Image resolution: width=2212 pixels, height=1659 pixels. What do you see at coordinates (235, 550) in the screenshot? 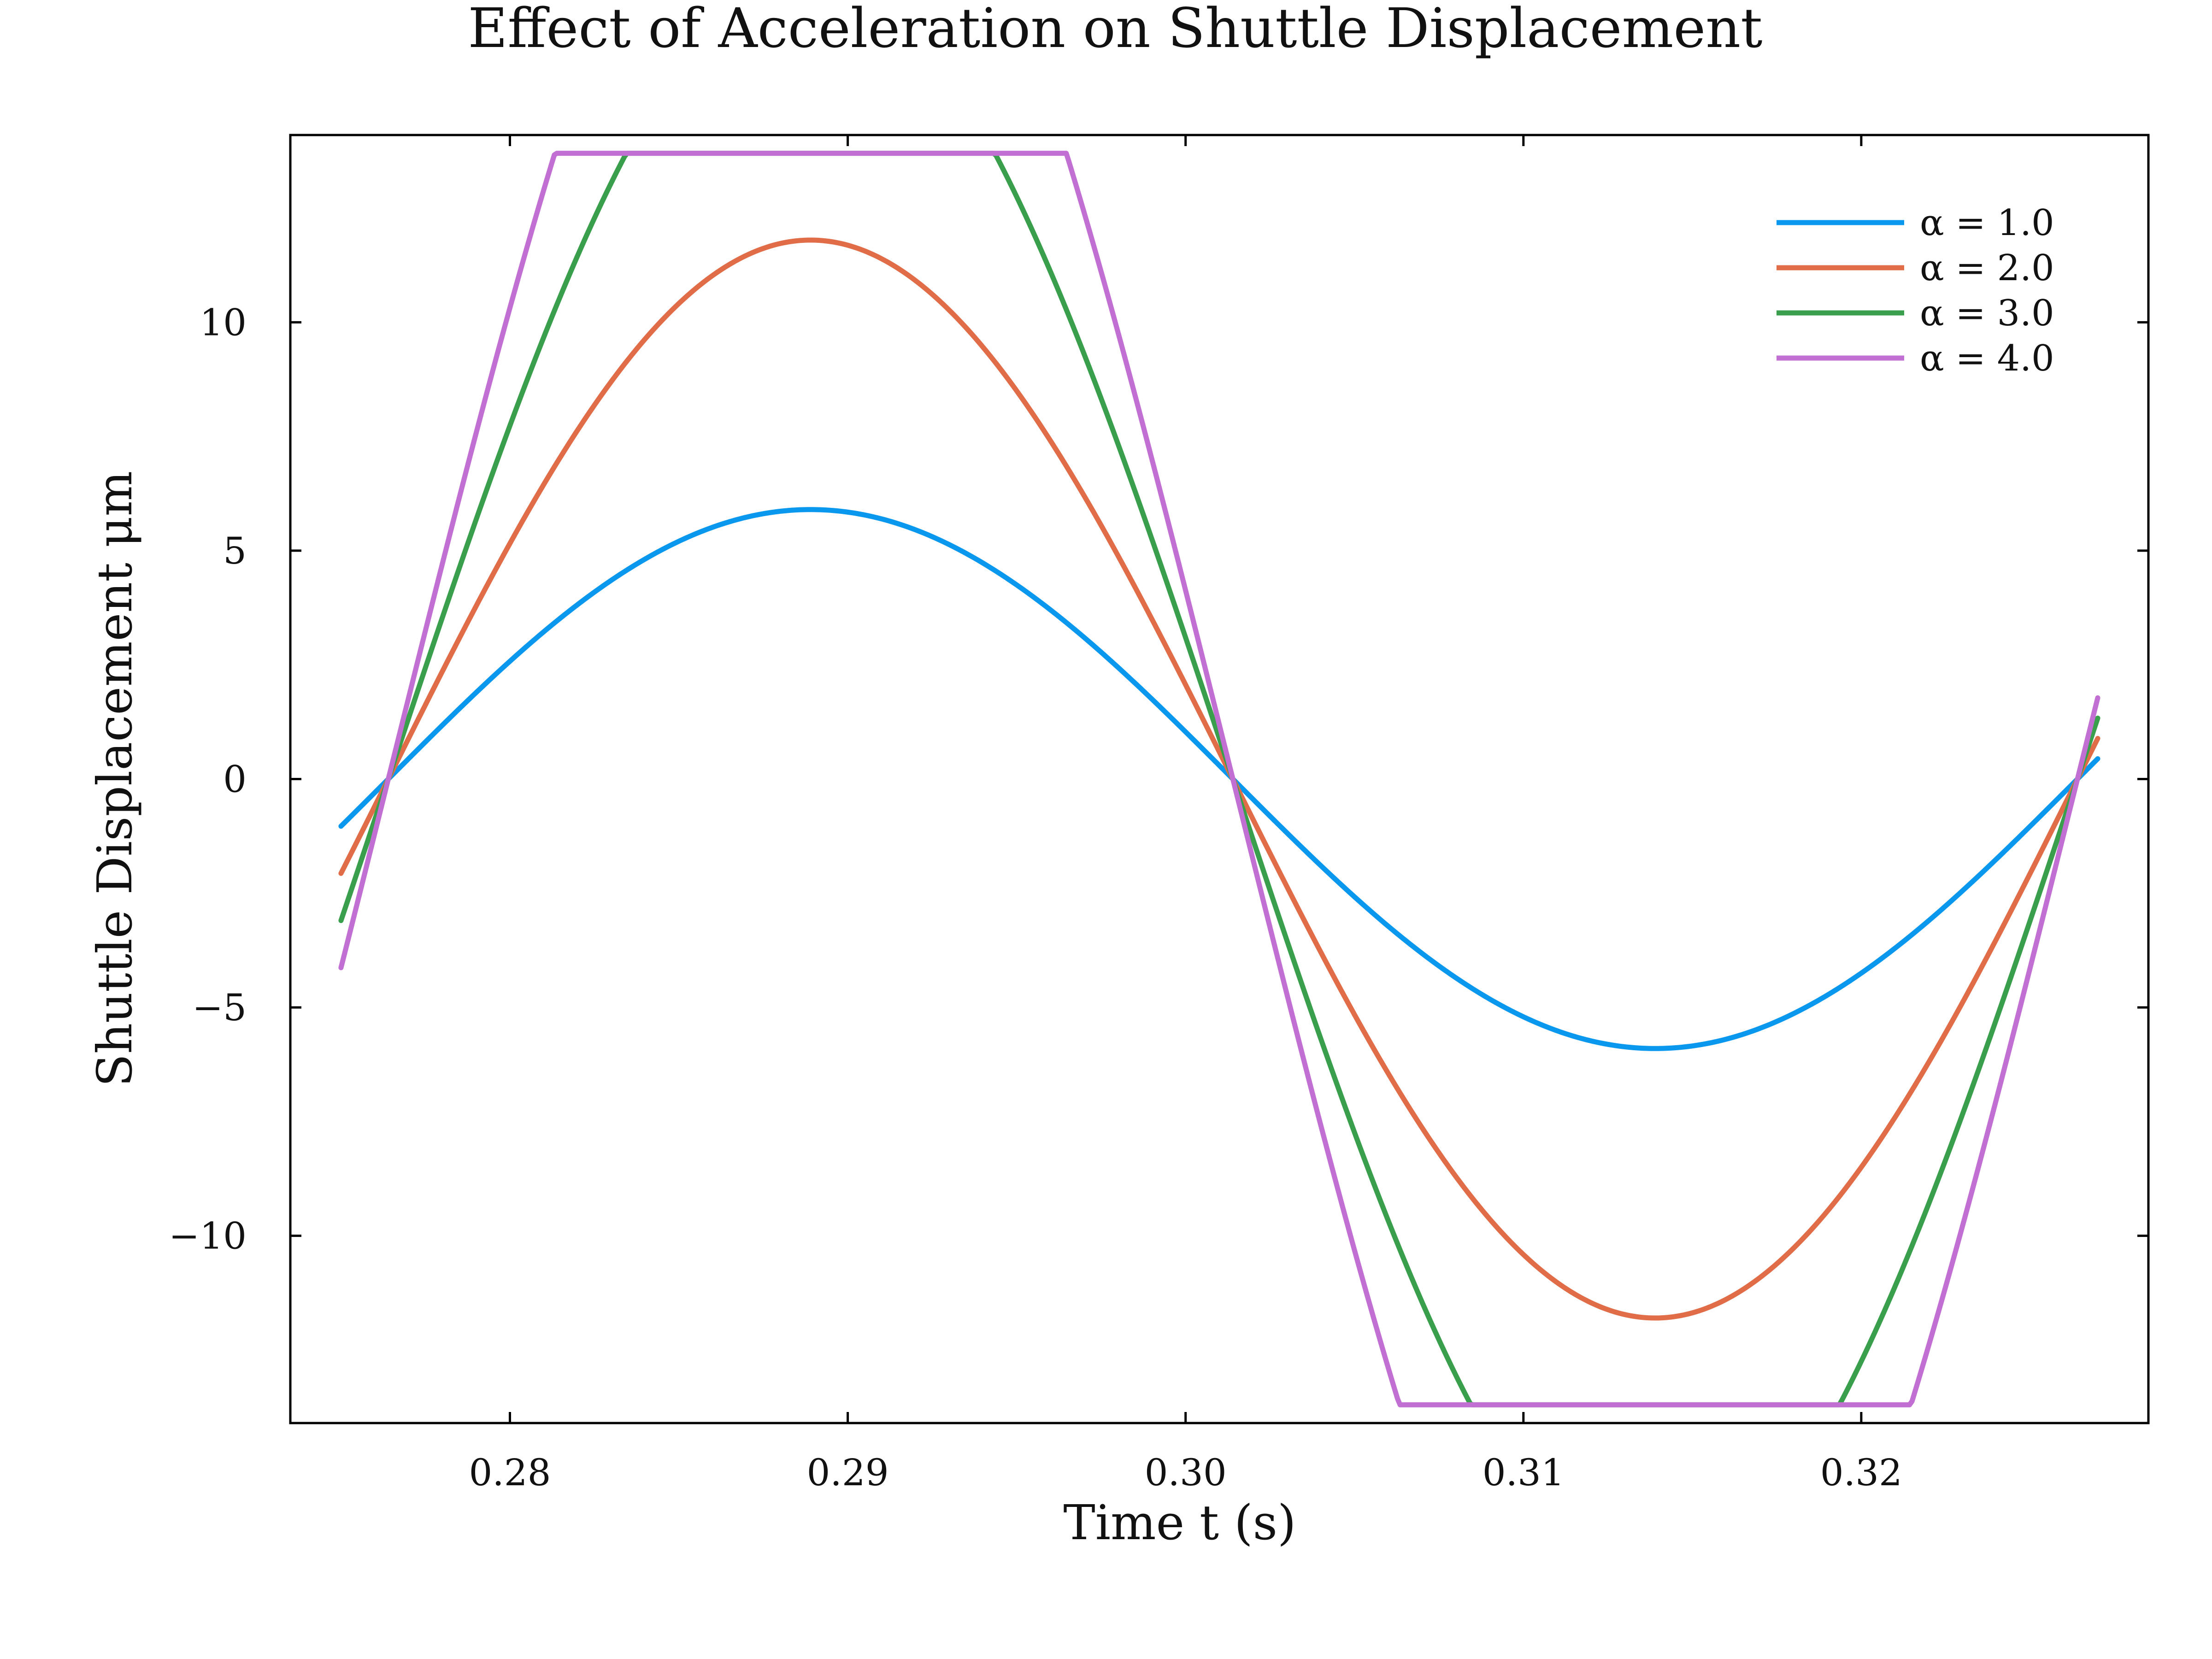
I see `y-tick-label: 5` at bounding box center [235, 550].